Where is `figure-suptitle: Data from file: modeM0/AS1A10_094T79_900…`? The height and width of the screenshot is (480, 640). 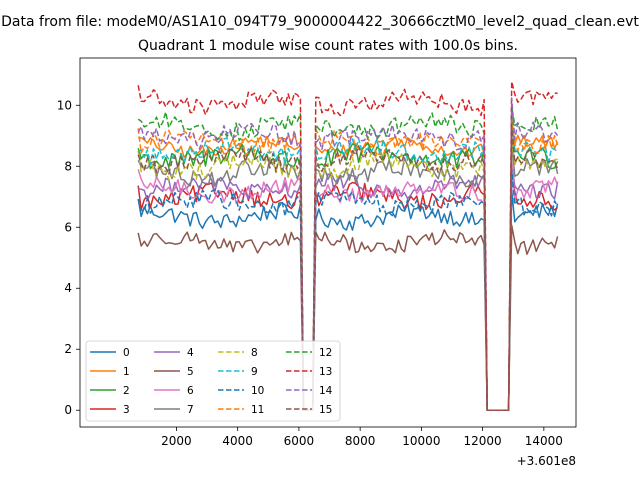
figure-suptitle: Data from file: modeM0/AS1A10_094T79_900… is located at coordinates (320, 22).